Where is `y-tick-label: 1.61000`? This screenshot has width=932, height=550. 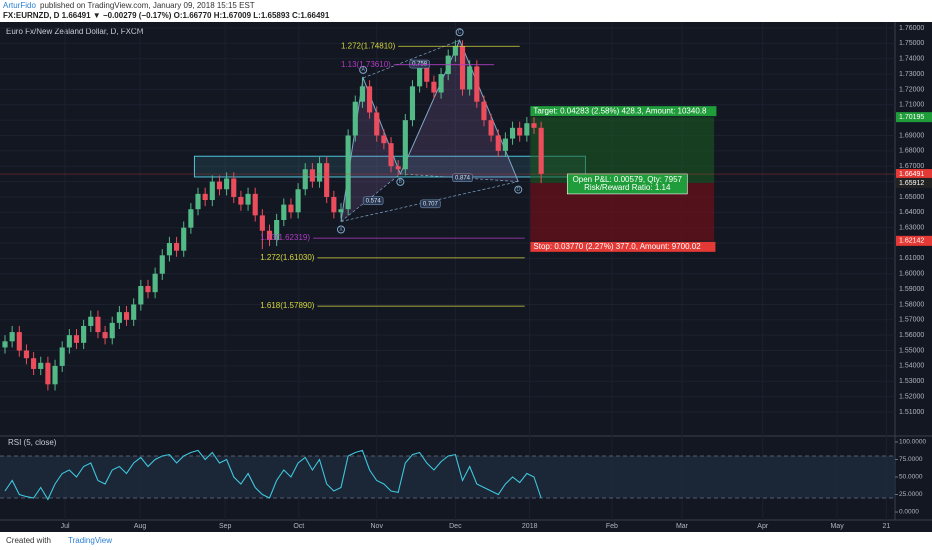 y-tick-label: 1.61000 is located at coordinates (911, 258).